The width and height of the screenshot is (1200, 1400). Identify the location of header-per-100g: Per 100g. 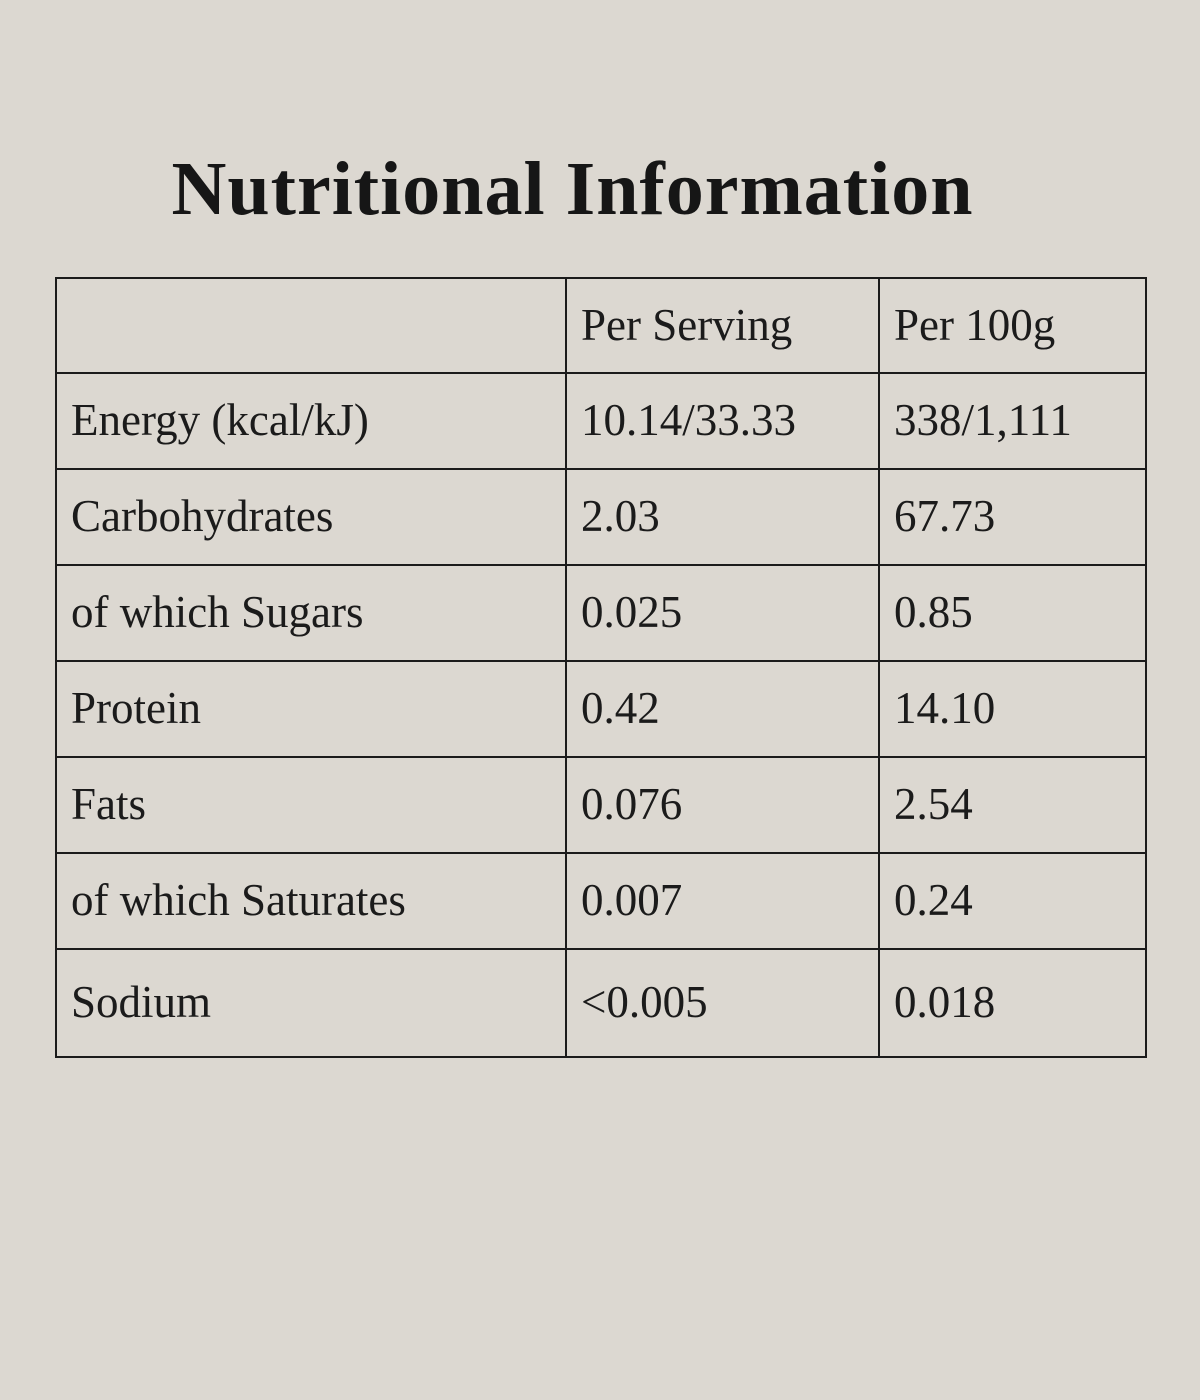
(1012, 325).